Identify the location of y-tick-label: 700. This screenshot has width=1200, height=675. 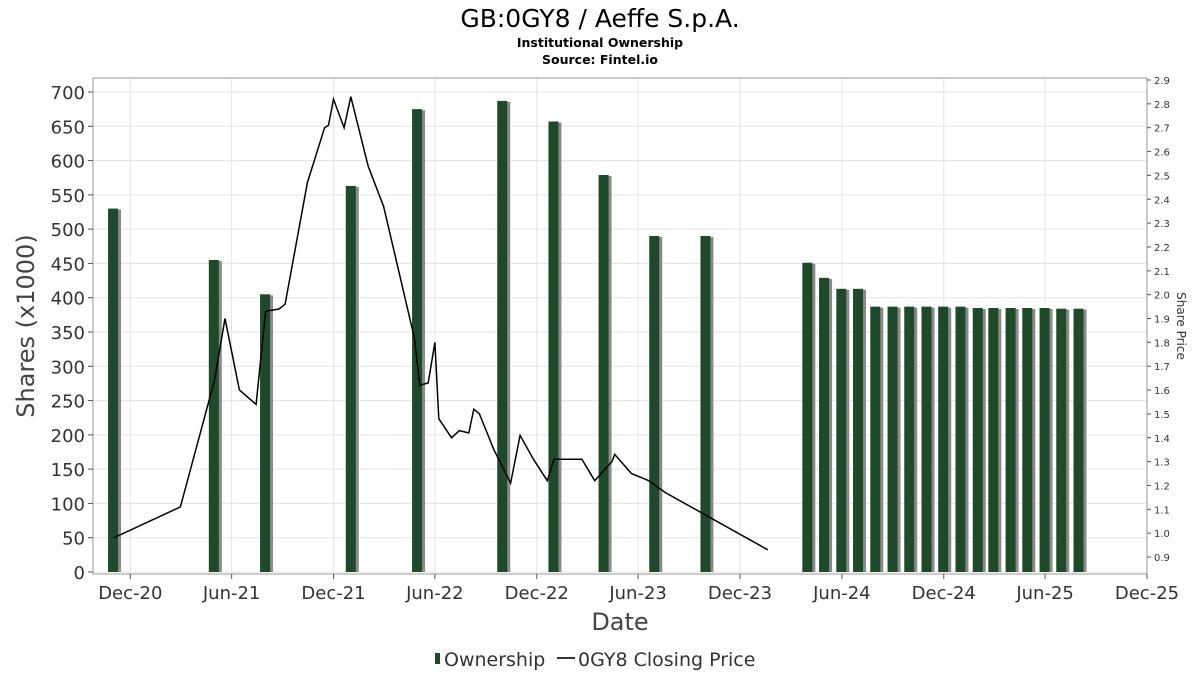
(68, 93).